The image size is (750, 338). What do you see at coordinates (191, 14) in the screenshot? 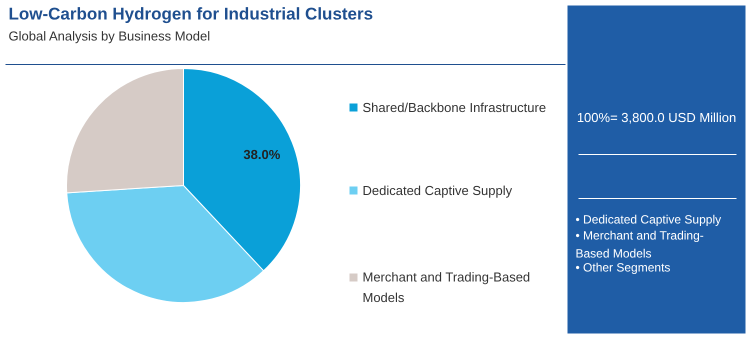
I see `chart-title: Low-Carbon Hydrogen for Industrial Clusters` at bounding box center [191, 14].